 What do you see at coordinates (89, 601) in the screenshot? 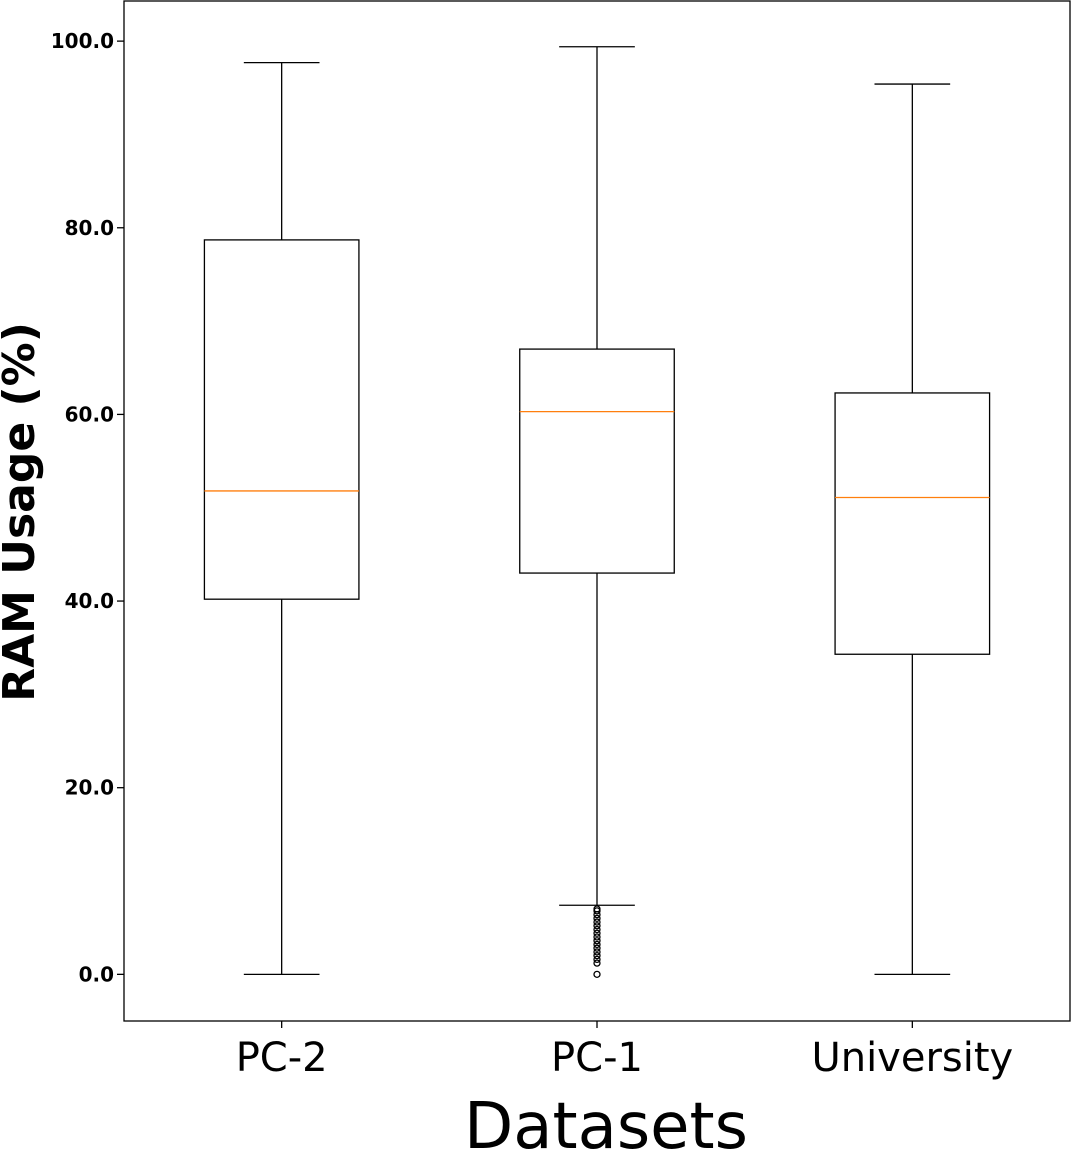
I see `y-tick-label: 40.0` at bounding box center [89, 601].